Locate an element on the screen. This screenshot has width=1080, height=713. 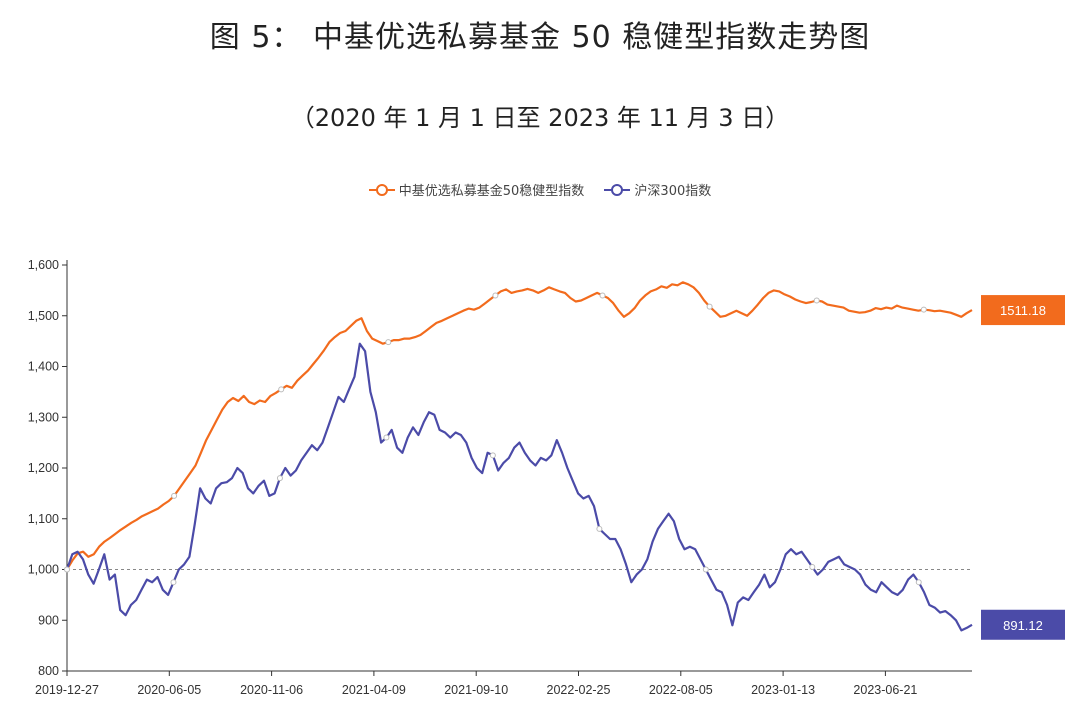
legend-blue-marker-icon is located at coordinates (617, 189).